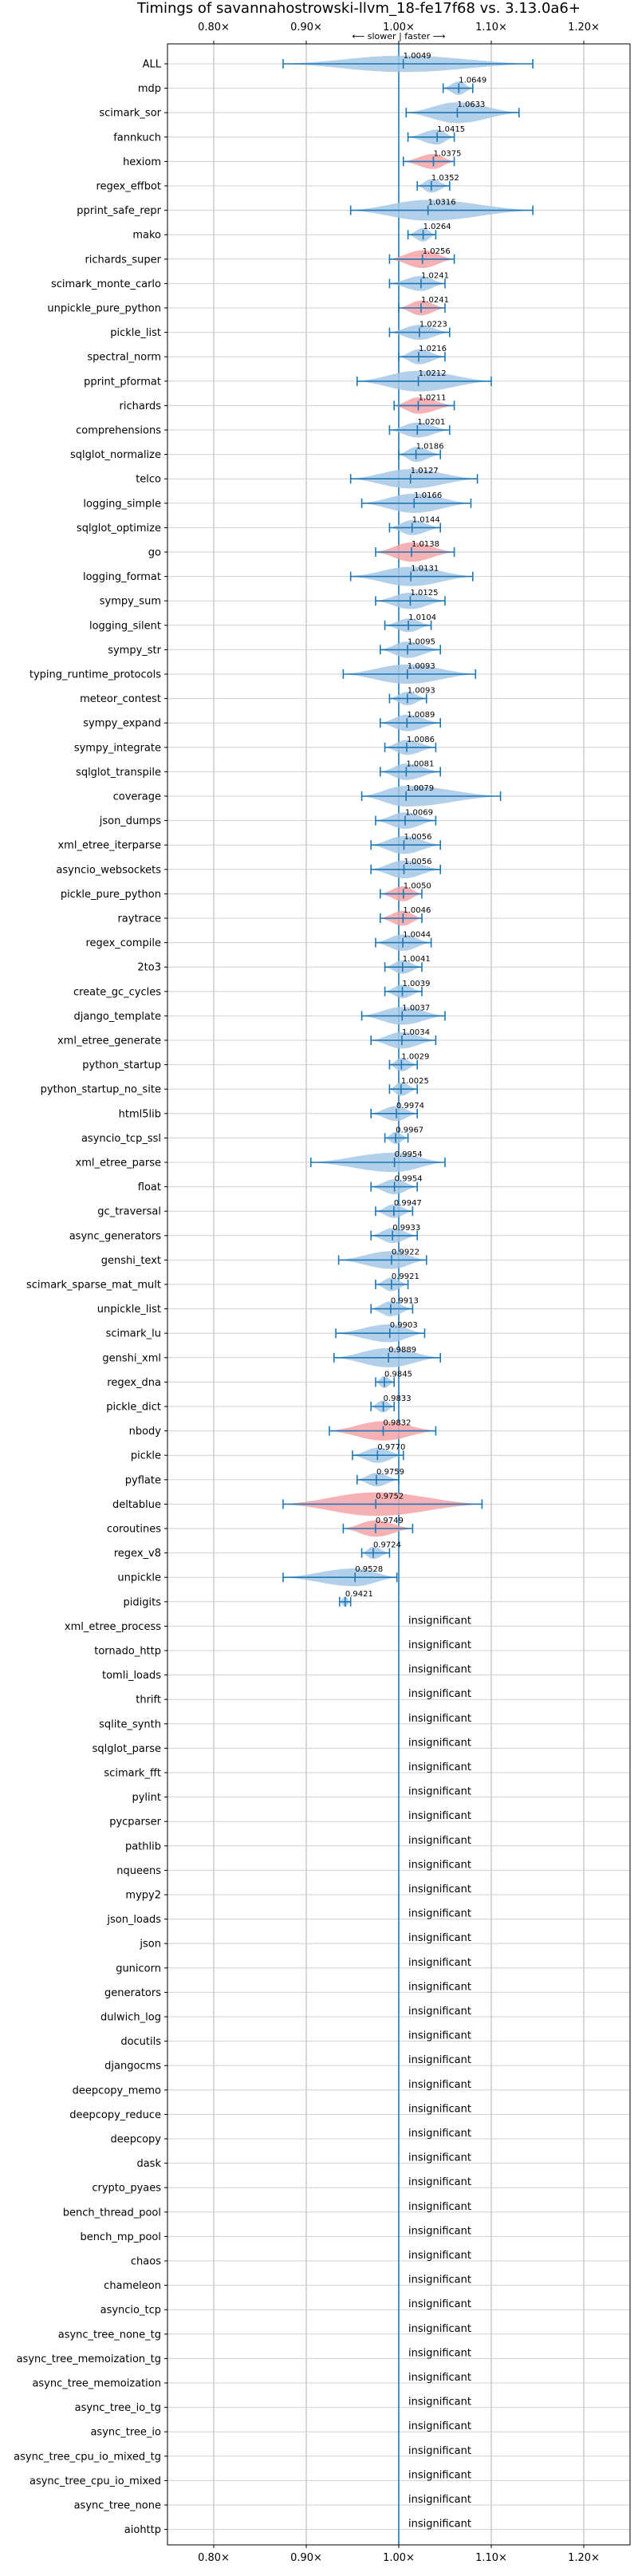 The image size is (638, 2576). What do you see at coordinates (134, 651) in the screenshot?
I see `category-label: sympy_str` at bounding box center [134, 651].